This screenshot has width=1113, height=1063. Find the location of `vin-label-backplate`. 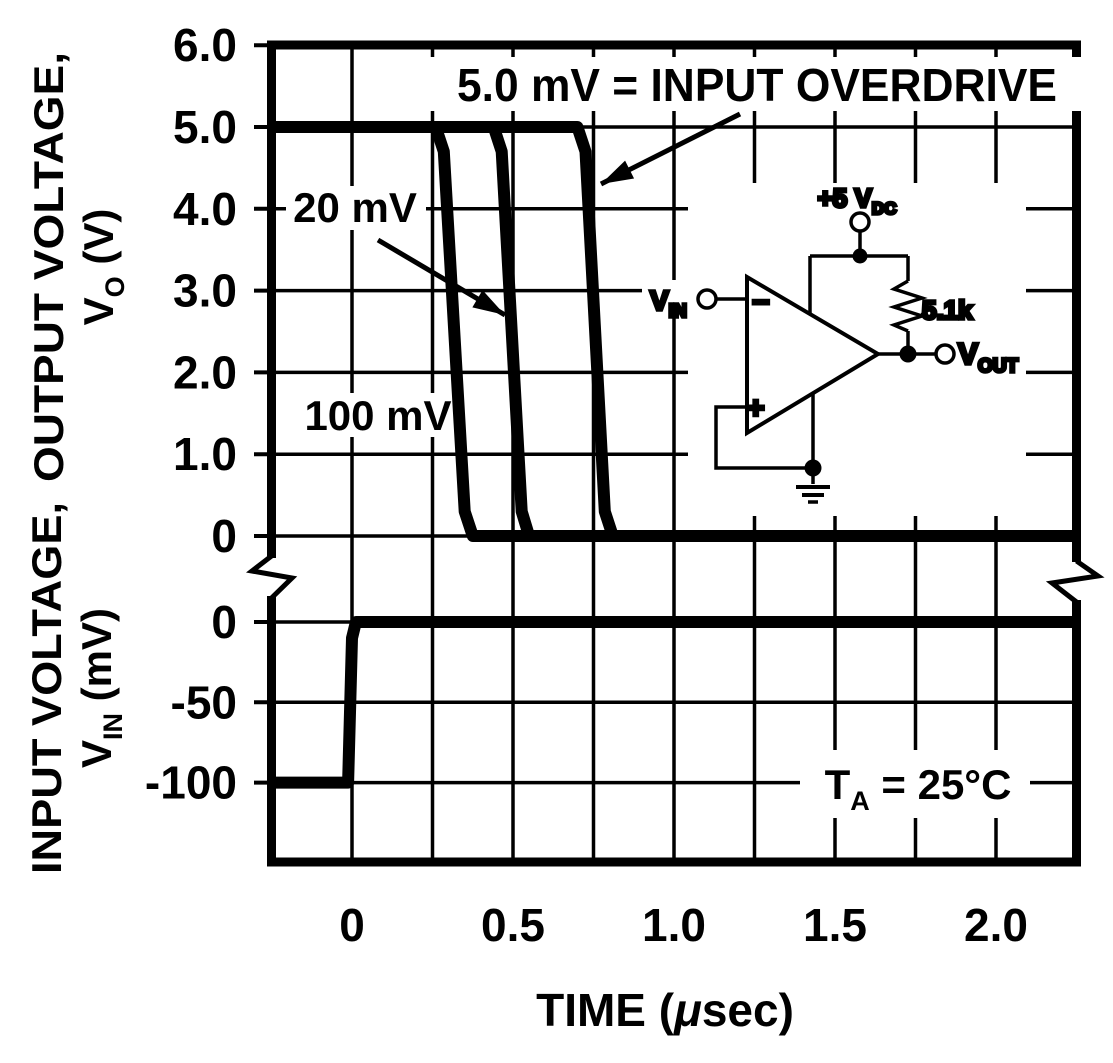

vin-label-backplate is located at coordinates (671, 298).